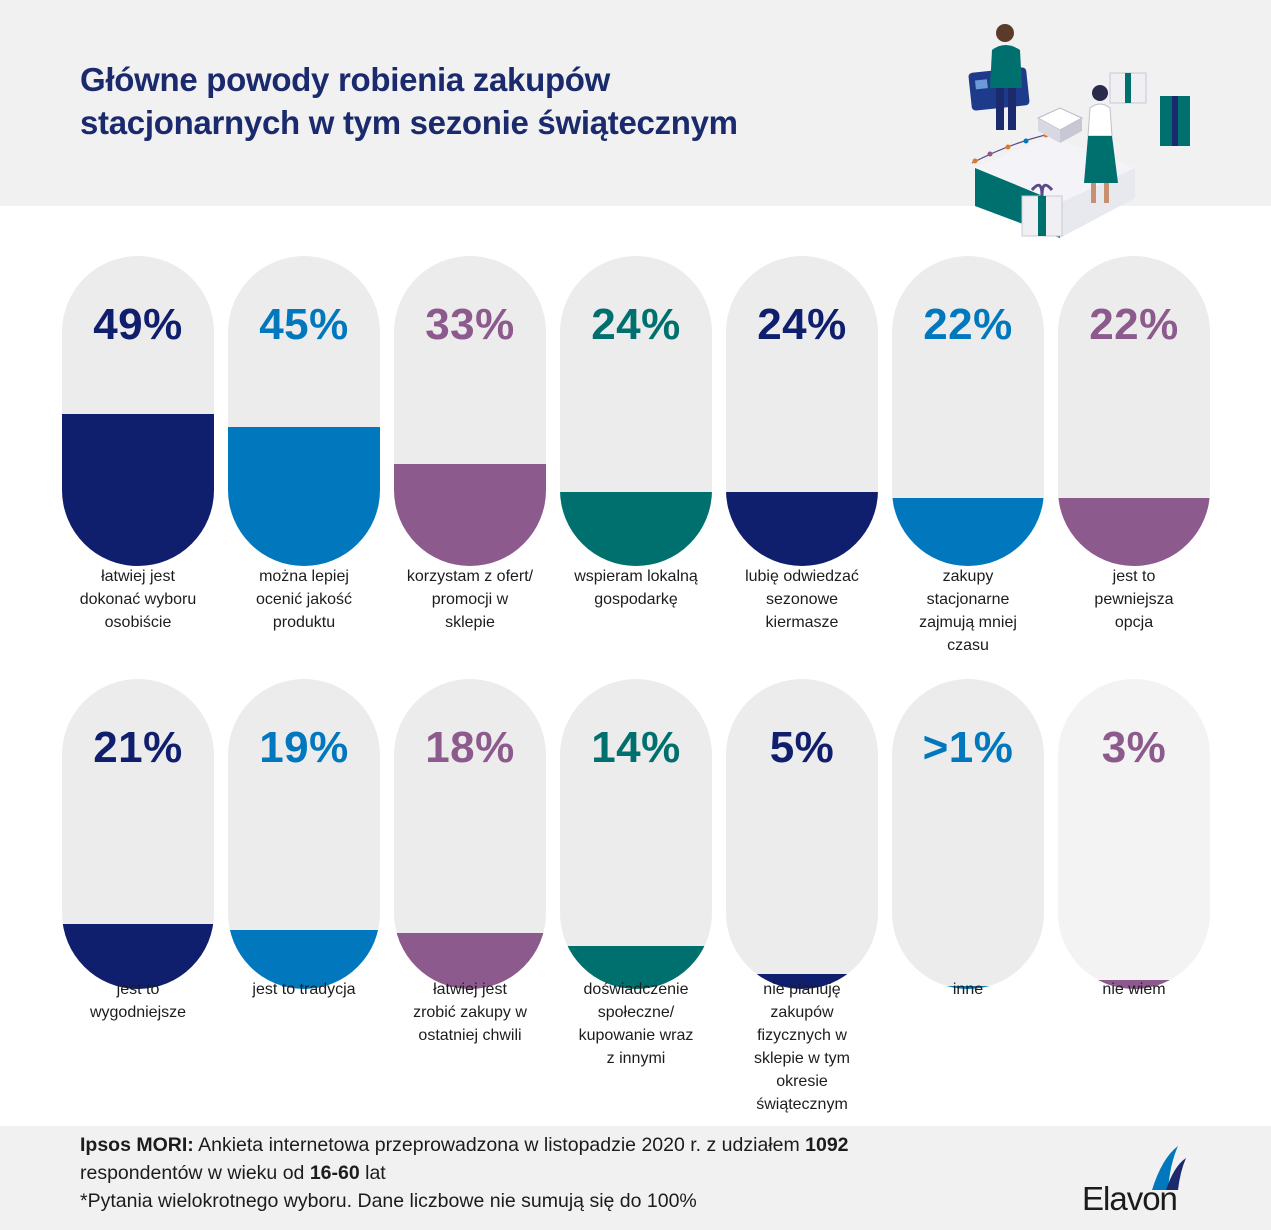 The height and width of the screenshot is (1230, 1271). I want to click on category-label-line: zakupy, so click(968, 576).